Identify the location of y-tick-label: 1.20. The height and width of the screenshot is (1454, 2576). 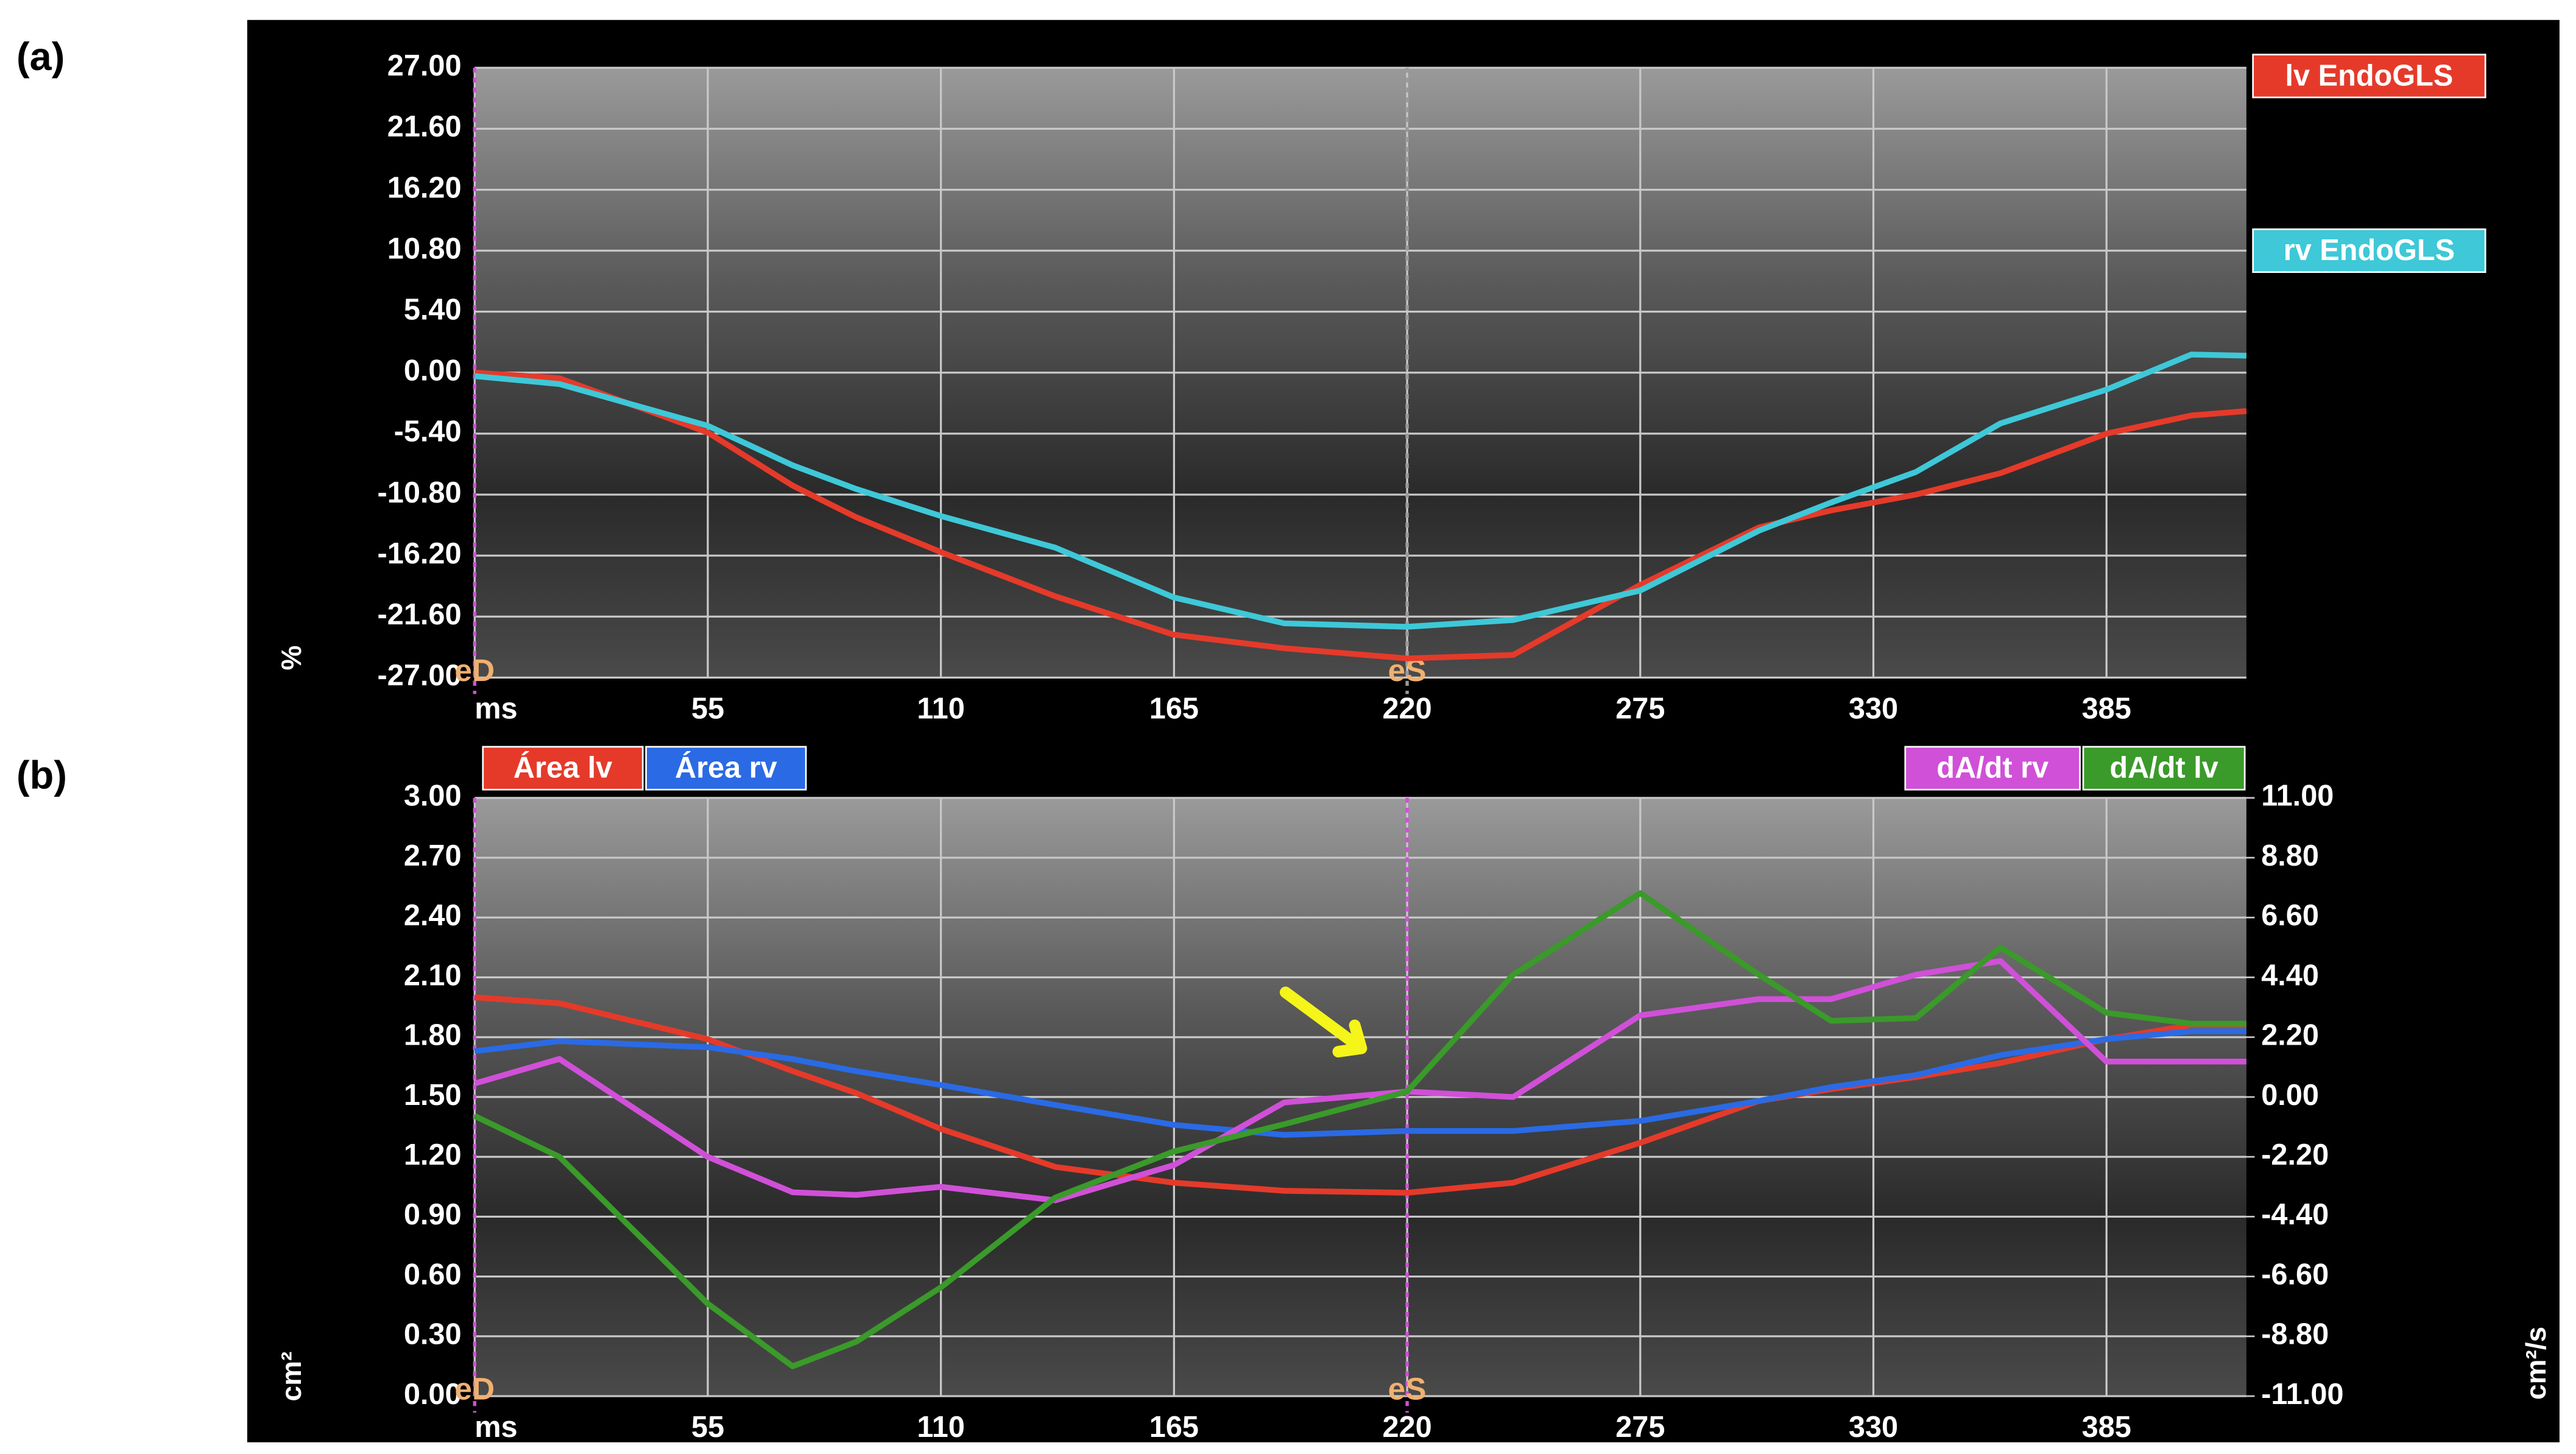
(433, 1154).